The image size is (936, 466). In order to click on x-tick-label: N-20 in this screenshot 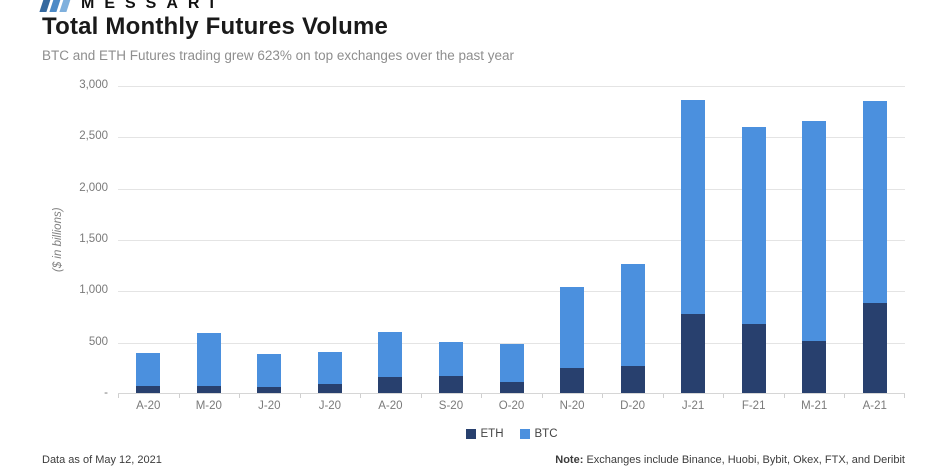, I will do `click(572, 406)`.